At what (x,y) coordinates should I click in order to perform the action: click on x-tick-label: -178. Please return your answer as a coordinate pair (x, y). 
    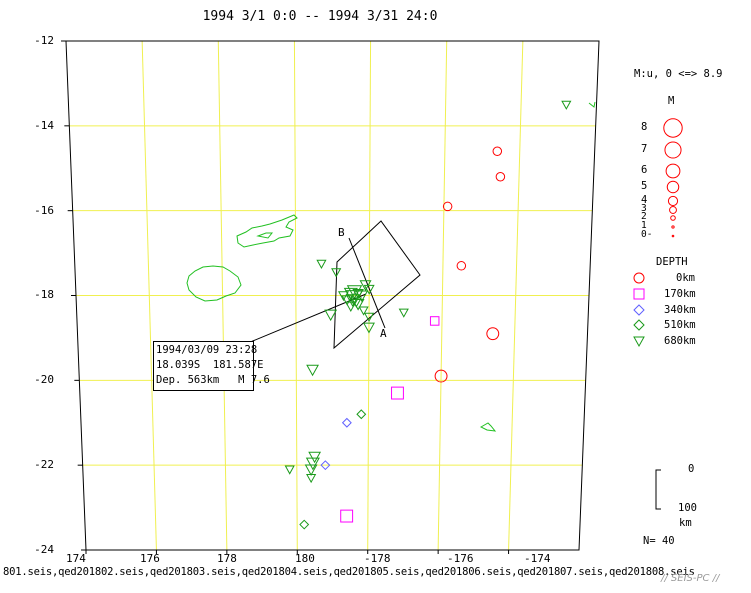
    Looking at the image, I should click on (377, 558).